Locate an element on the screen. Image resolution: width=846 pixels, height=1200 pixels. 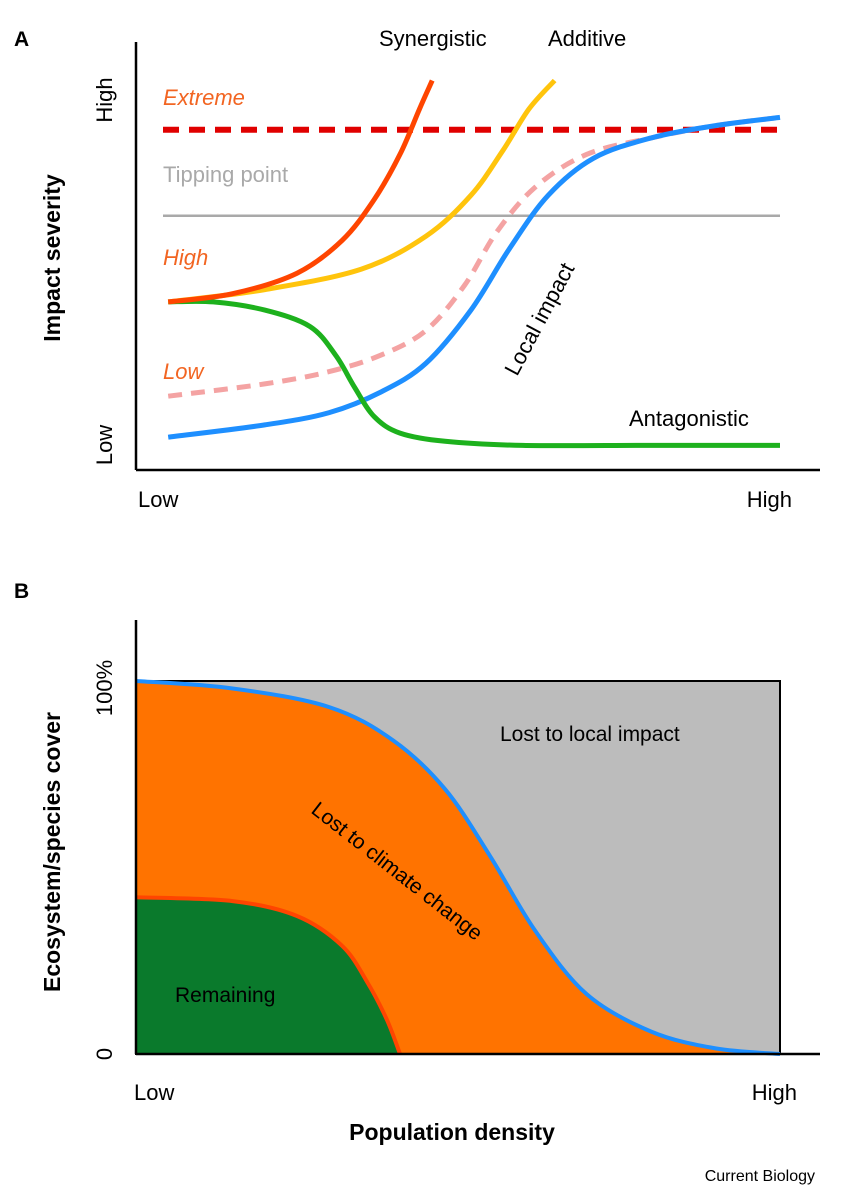
panel-b-y-tick-0: 0 is located at coordinates (104, 1054).